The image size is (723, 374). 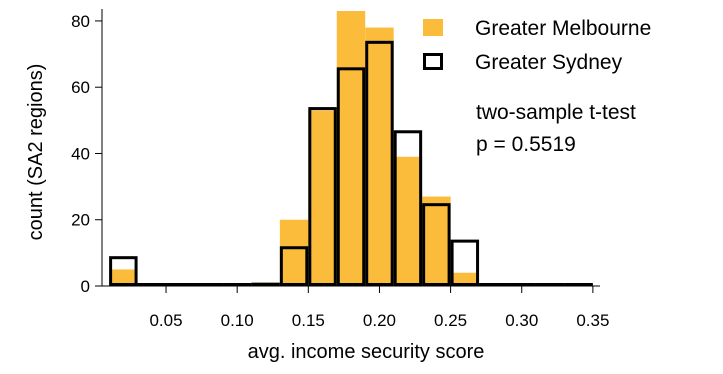 What do you see at coordinates (237, 320) in the screenshot?
I see `x-tick-label: 0.10` at bounding box center [237, 320].